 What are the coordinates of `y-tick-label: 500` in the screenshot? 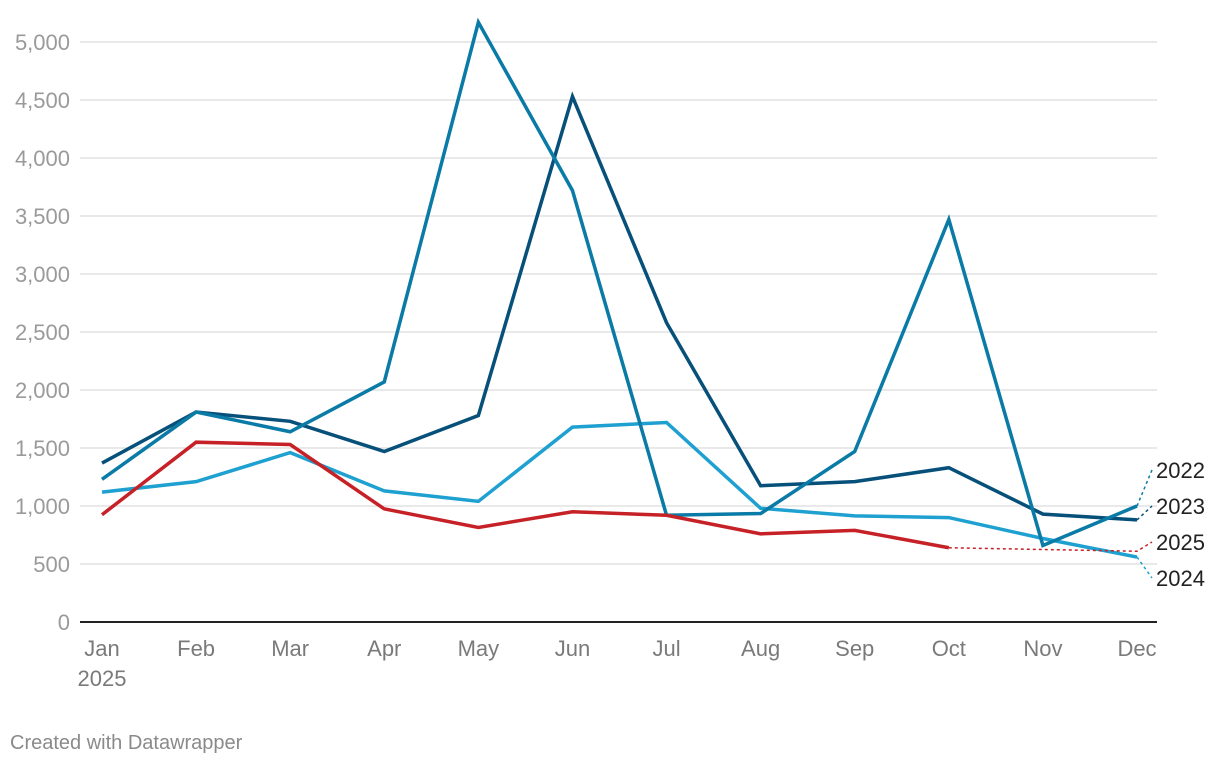 It's located at (51, 564).